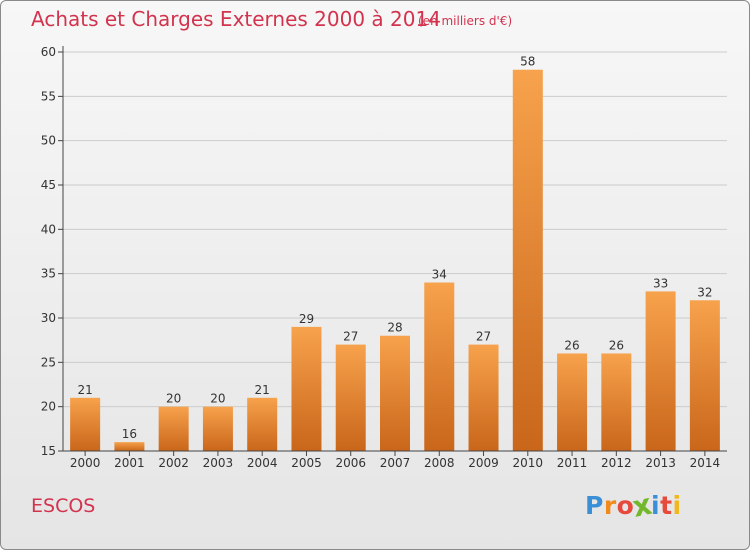 The image size is (750, 550). I want to click on y-tick-label: 35, so click(48, 274).